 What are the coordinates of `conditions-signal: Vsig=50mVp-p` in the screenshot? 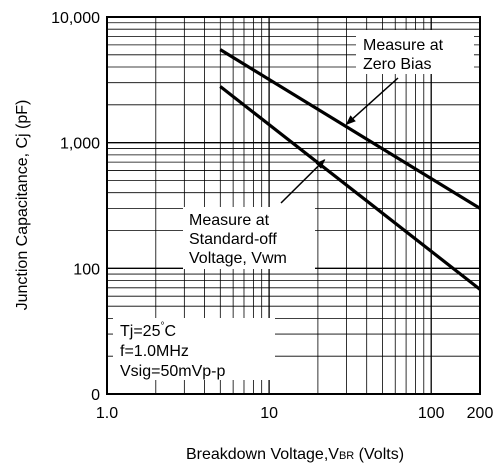 It's located at (172, 371).